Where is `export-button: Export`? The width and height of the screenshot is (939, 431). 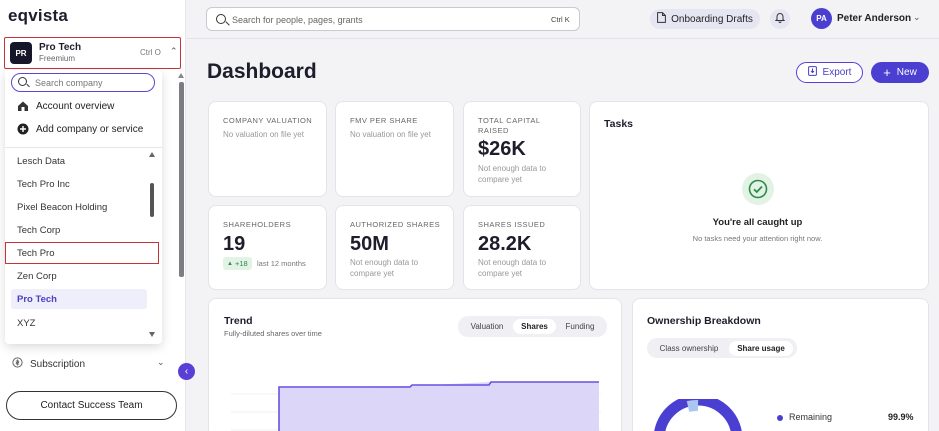 export-button: Export is located at coordinates (829, 72).